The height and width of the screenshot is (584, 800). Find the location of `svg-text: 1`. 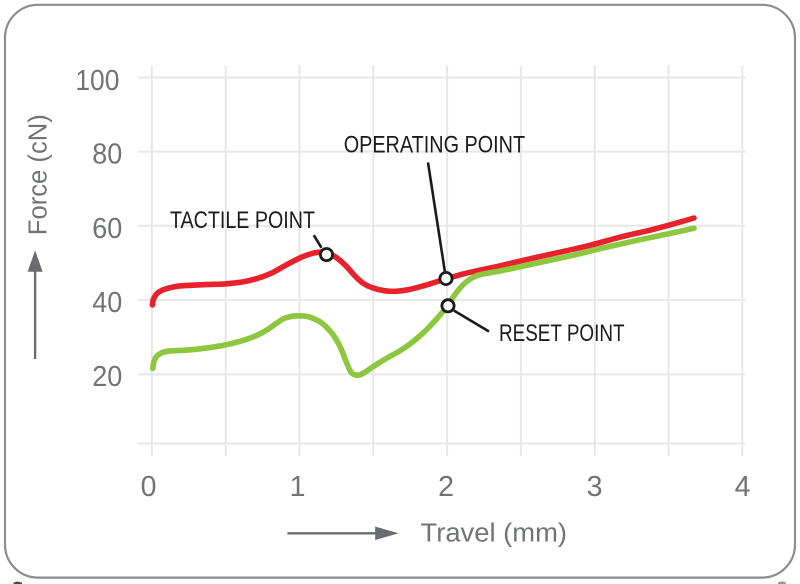

svg-text: 1 is located at coordinates (298, 487).